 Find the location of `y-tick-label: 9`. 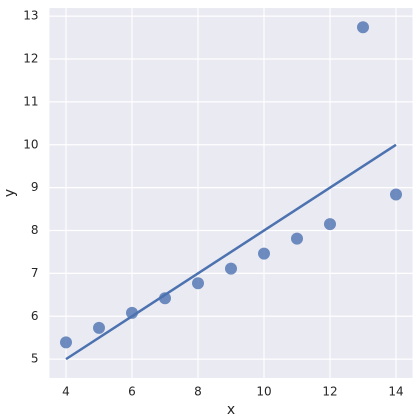

y-tick-label: 9 is located at coordinates (35, 187).